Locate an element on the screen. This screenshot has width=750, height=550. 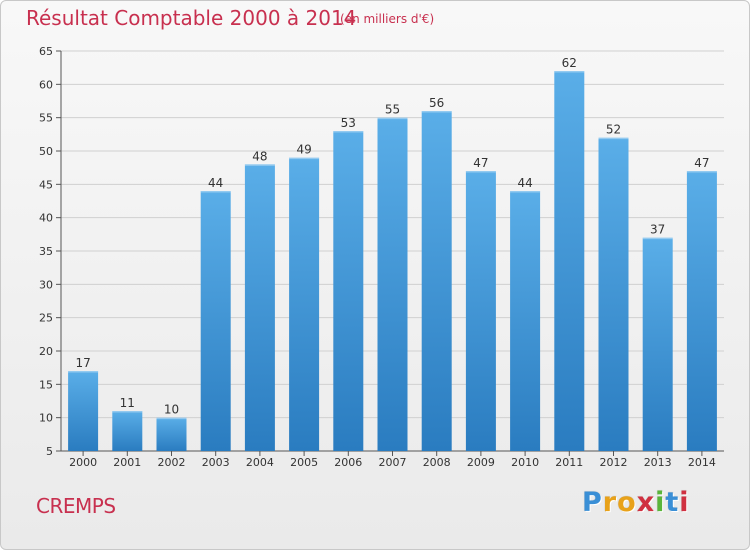
x-tick-label: 2013 is located at coordinates (658, 462).